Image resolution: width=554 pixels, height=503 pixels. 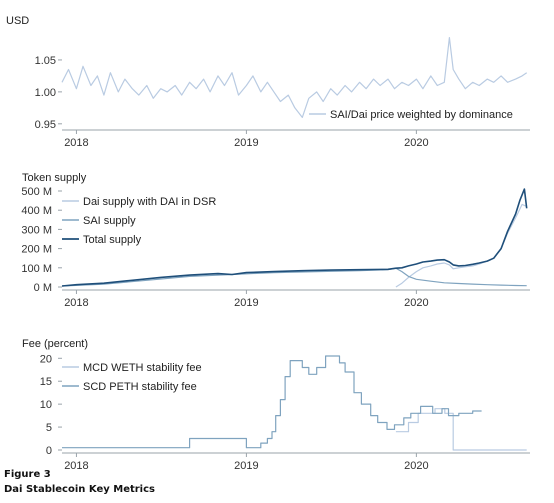 I want to click on fee-ylabel: Fee (percent), so click(x=55, y=344).